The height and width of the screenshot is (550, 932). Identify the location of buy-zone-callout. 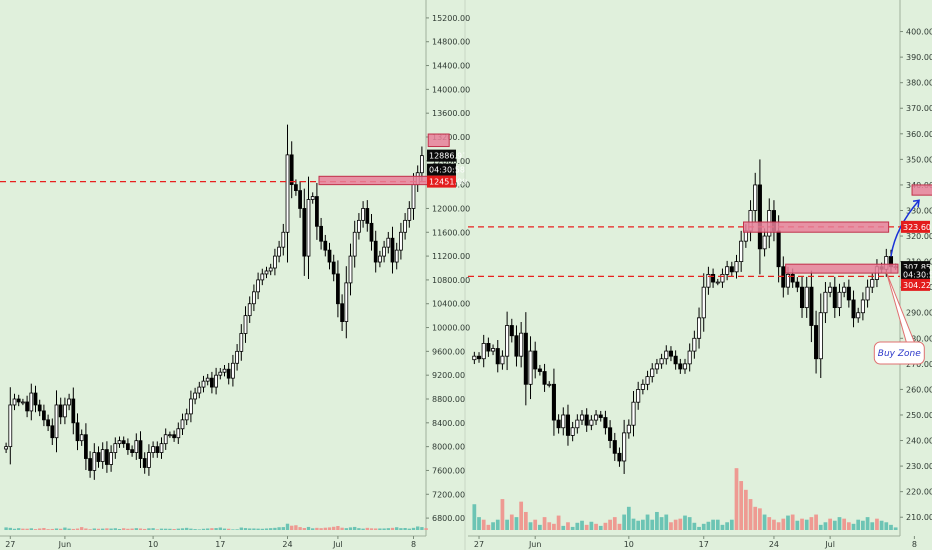
(899, 353).